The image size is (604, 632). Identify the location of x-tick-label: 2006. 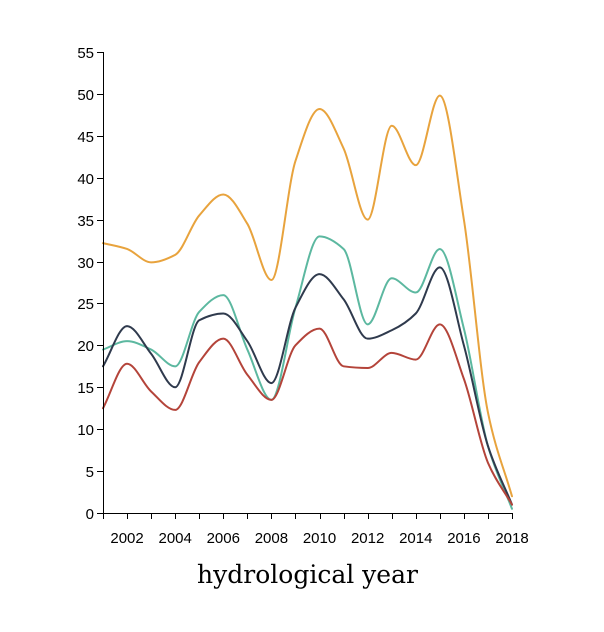
(223, 538).